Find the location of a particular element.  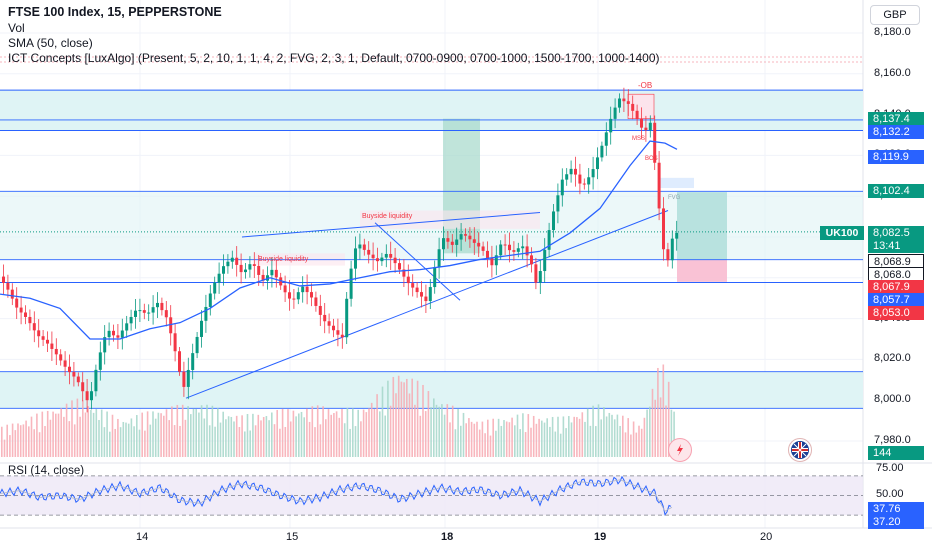

uk-flag-icon is located at coordinates (800, 450).